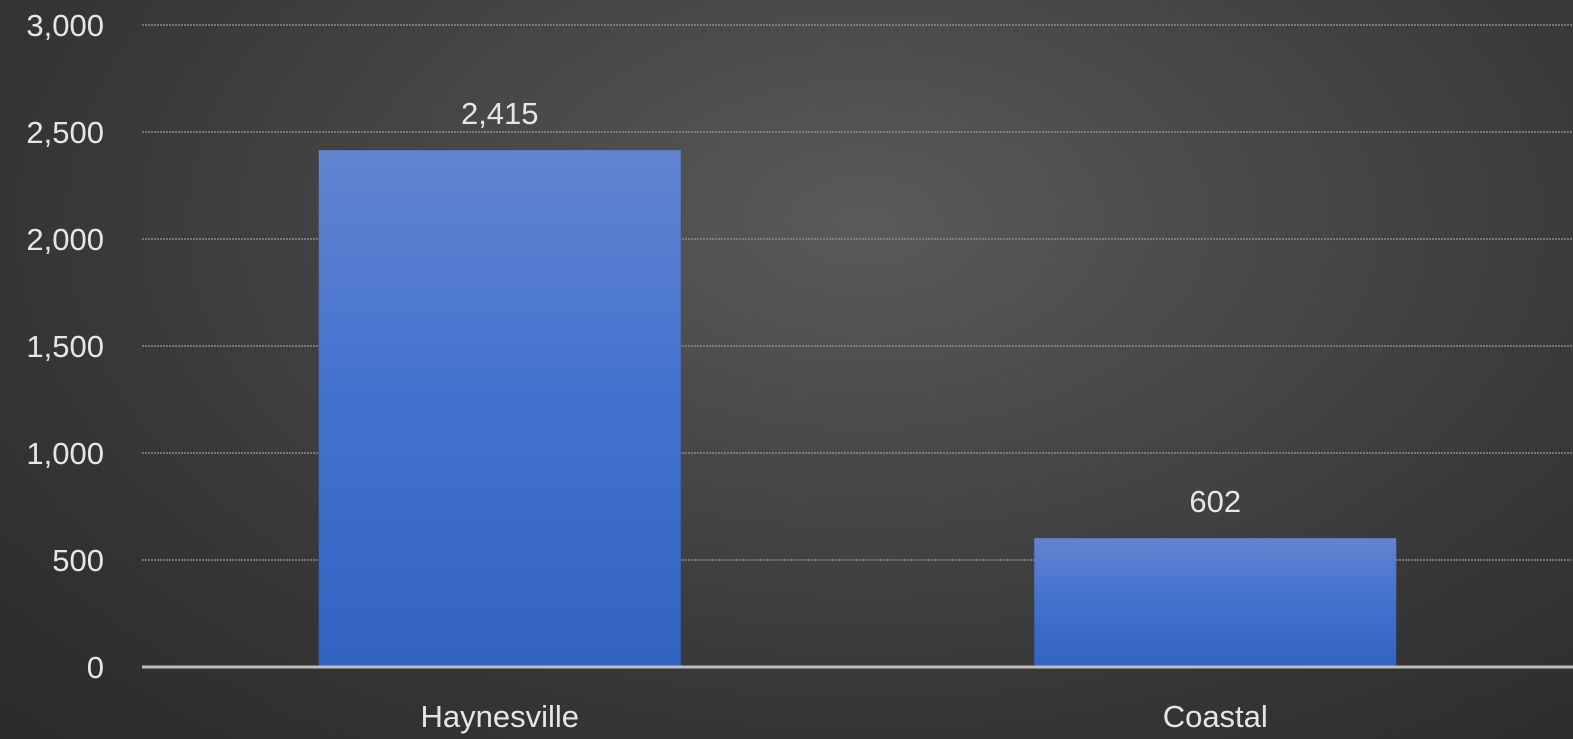 The width and height of the screenshot is (1573, 739). I want to click on y-tick-label: 3,000, so click(65, 25).